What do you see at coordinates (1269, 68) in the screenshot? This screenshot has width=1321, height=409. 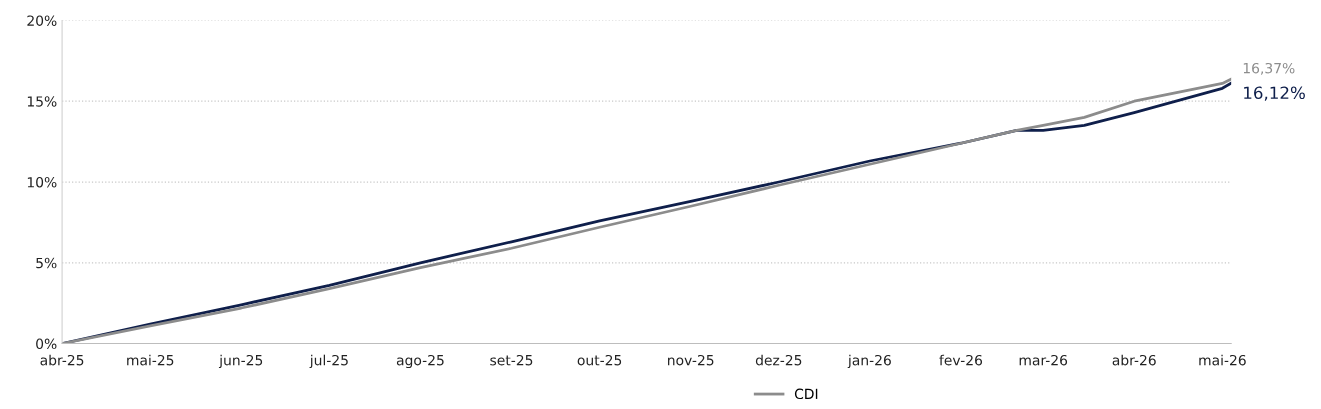 I see `annotation: 16,37%` at bounding box center [1269, 68].